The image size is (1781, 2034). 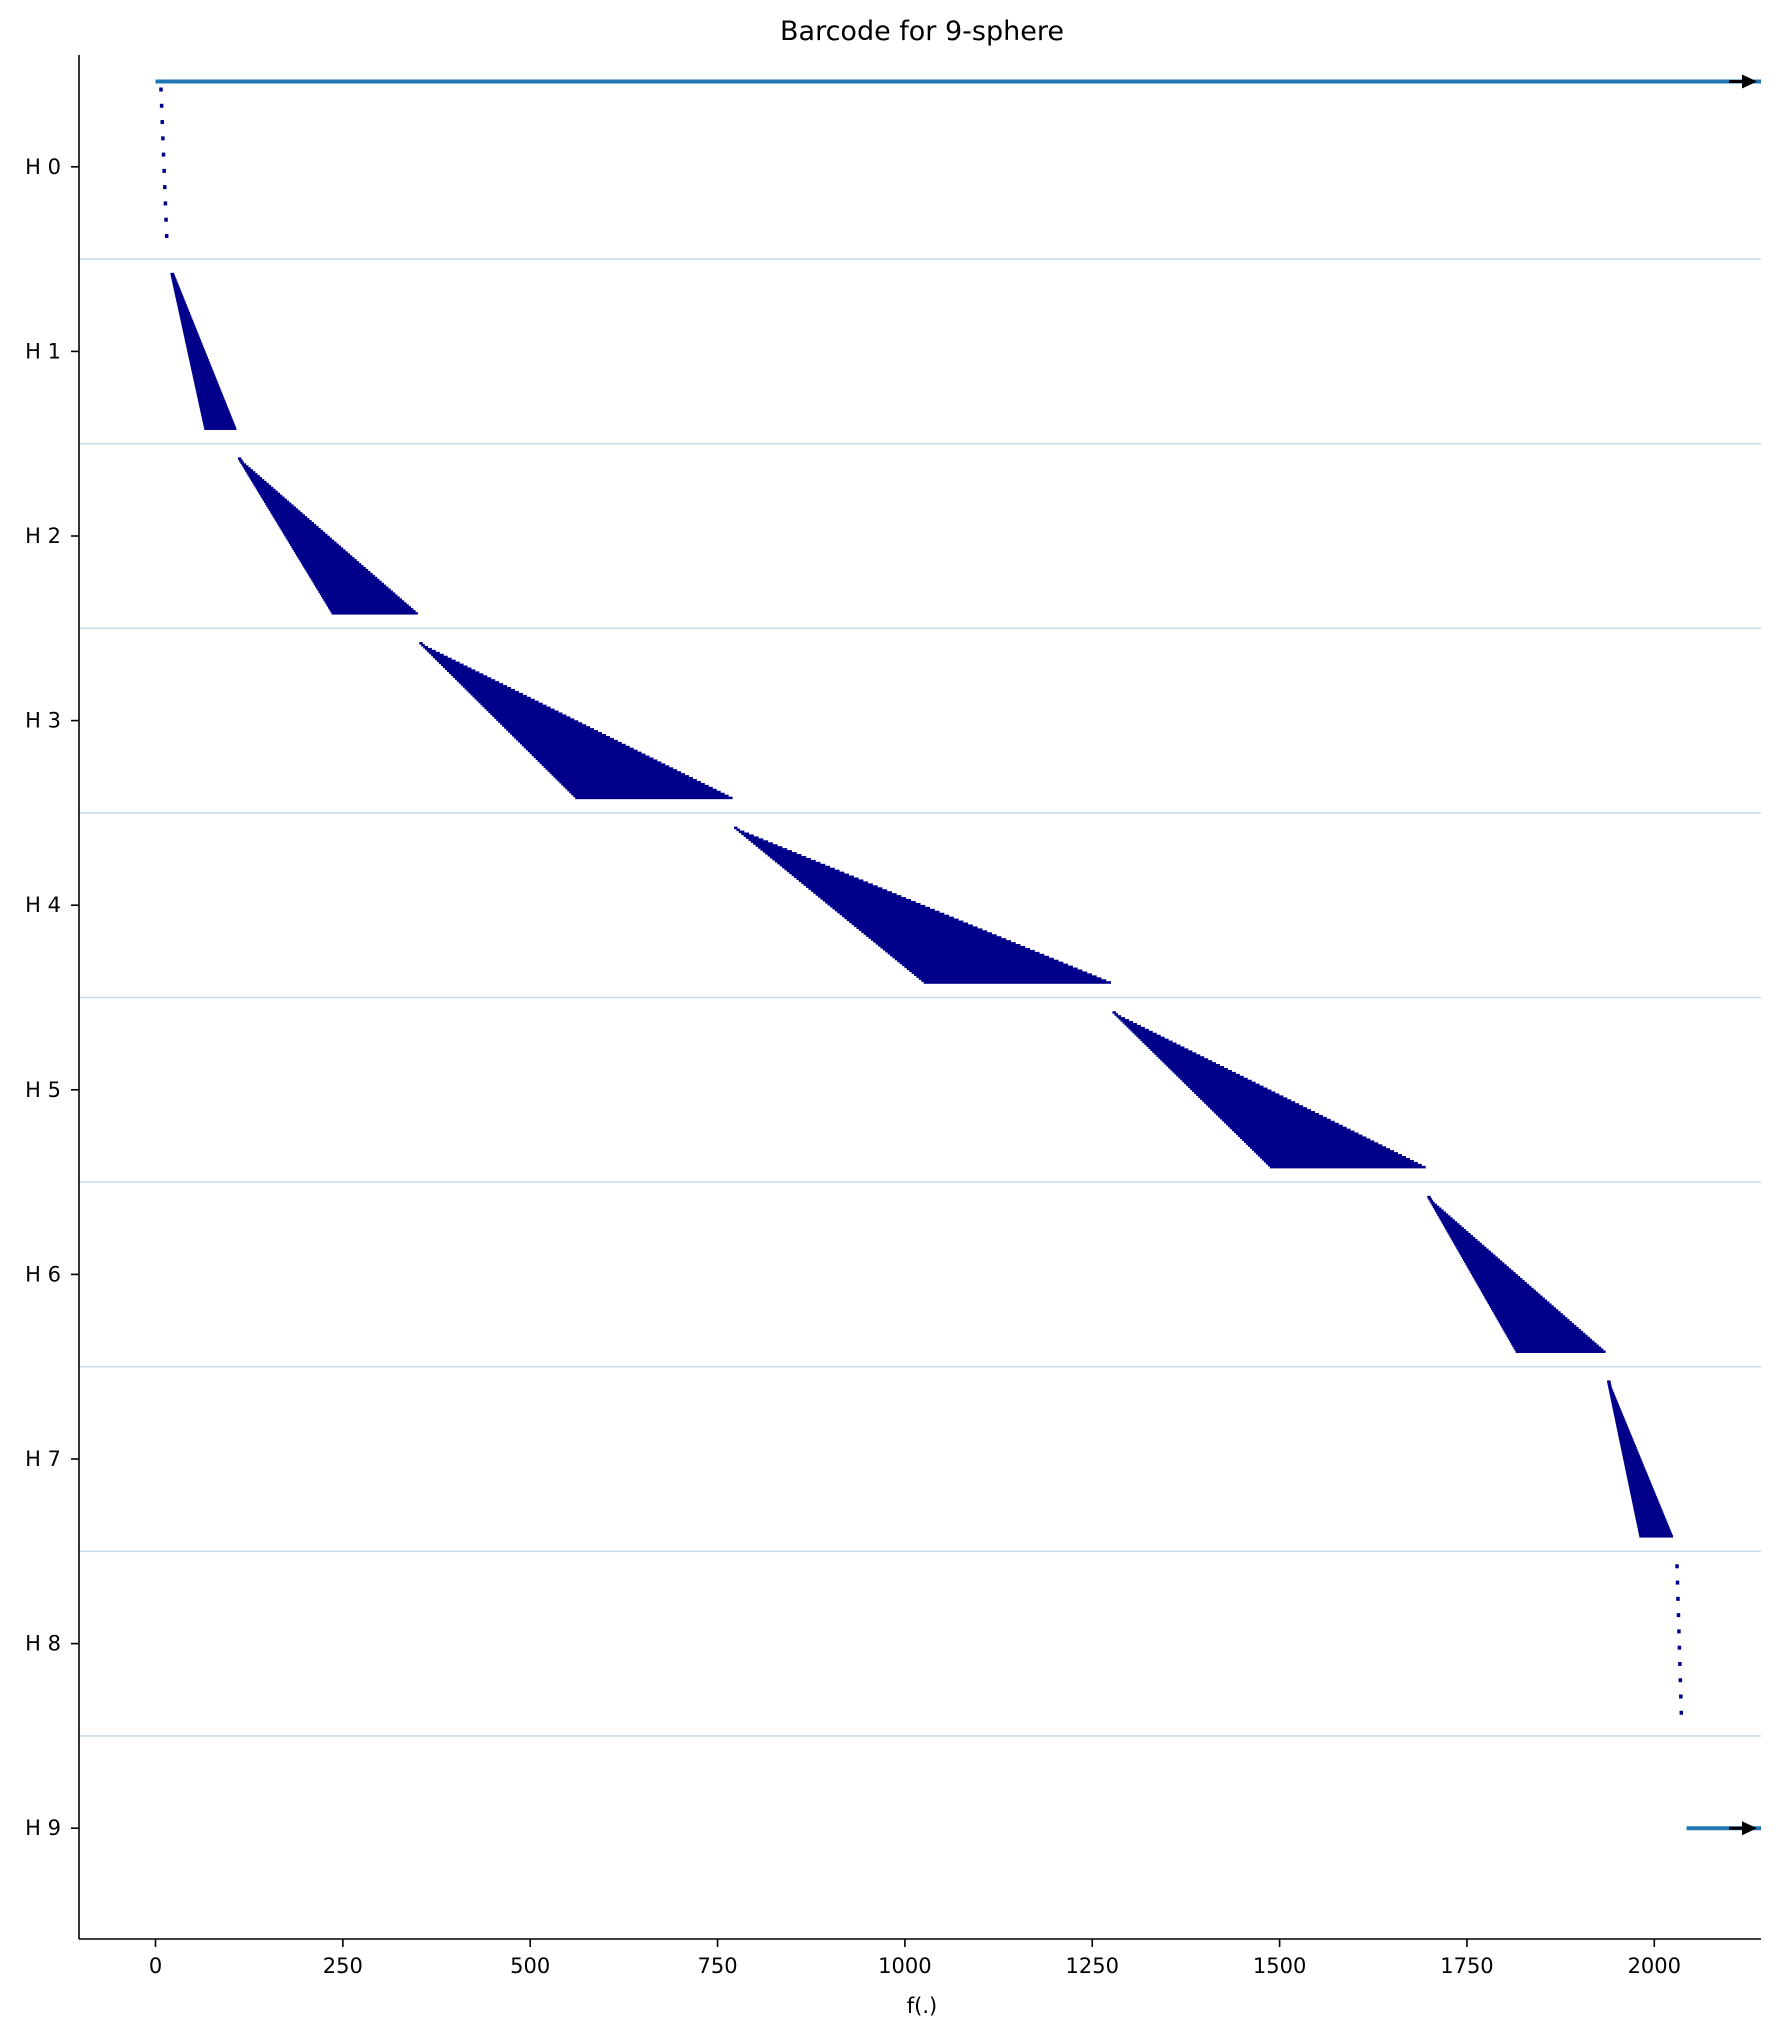 I want to click on chart-title: Barcode for 9-sphere, so click(x=922, y=31).